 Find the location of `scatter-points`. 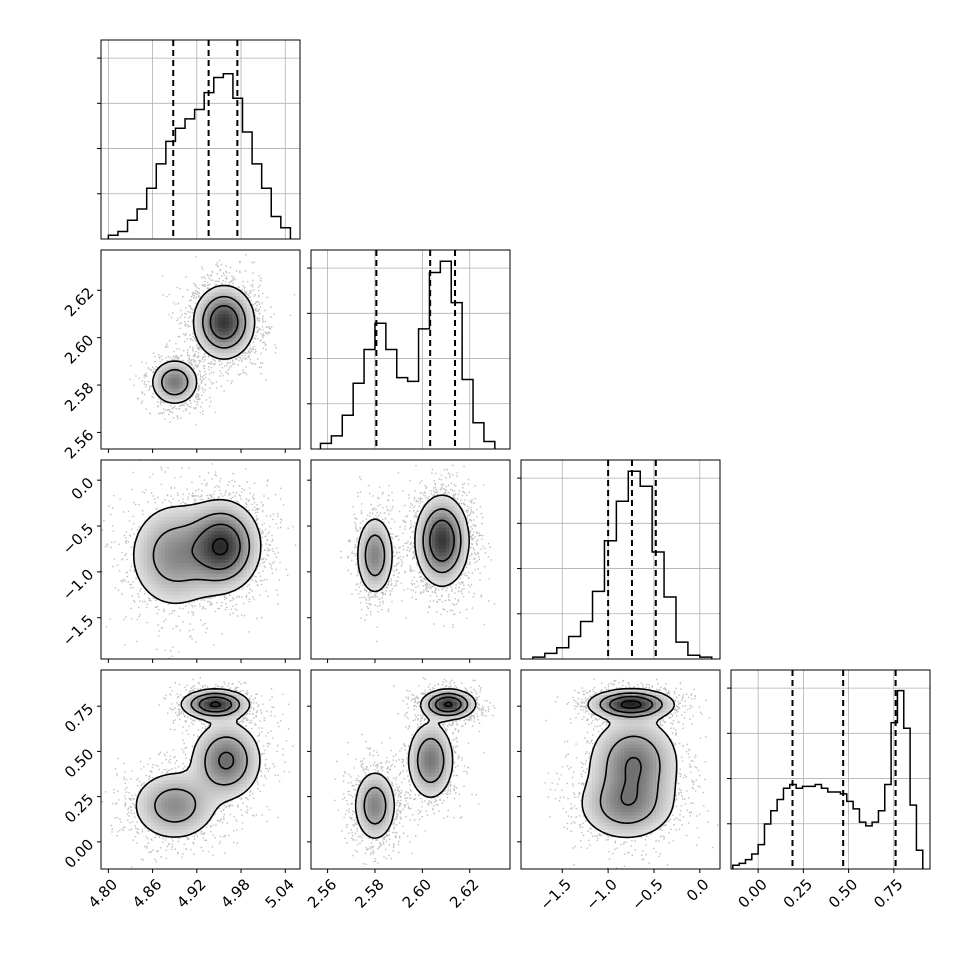

scatter-points is located at coordinates (415, 771).